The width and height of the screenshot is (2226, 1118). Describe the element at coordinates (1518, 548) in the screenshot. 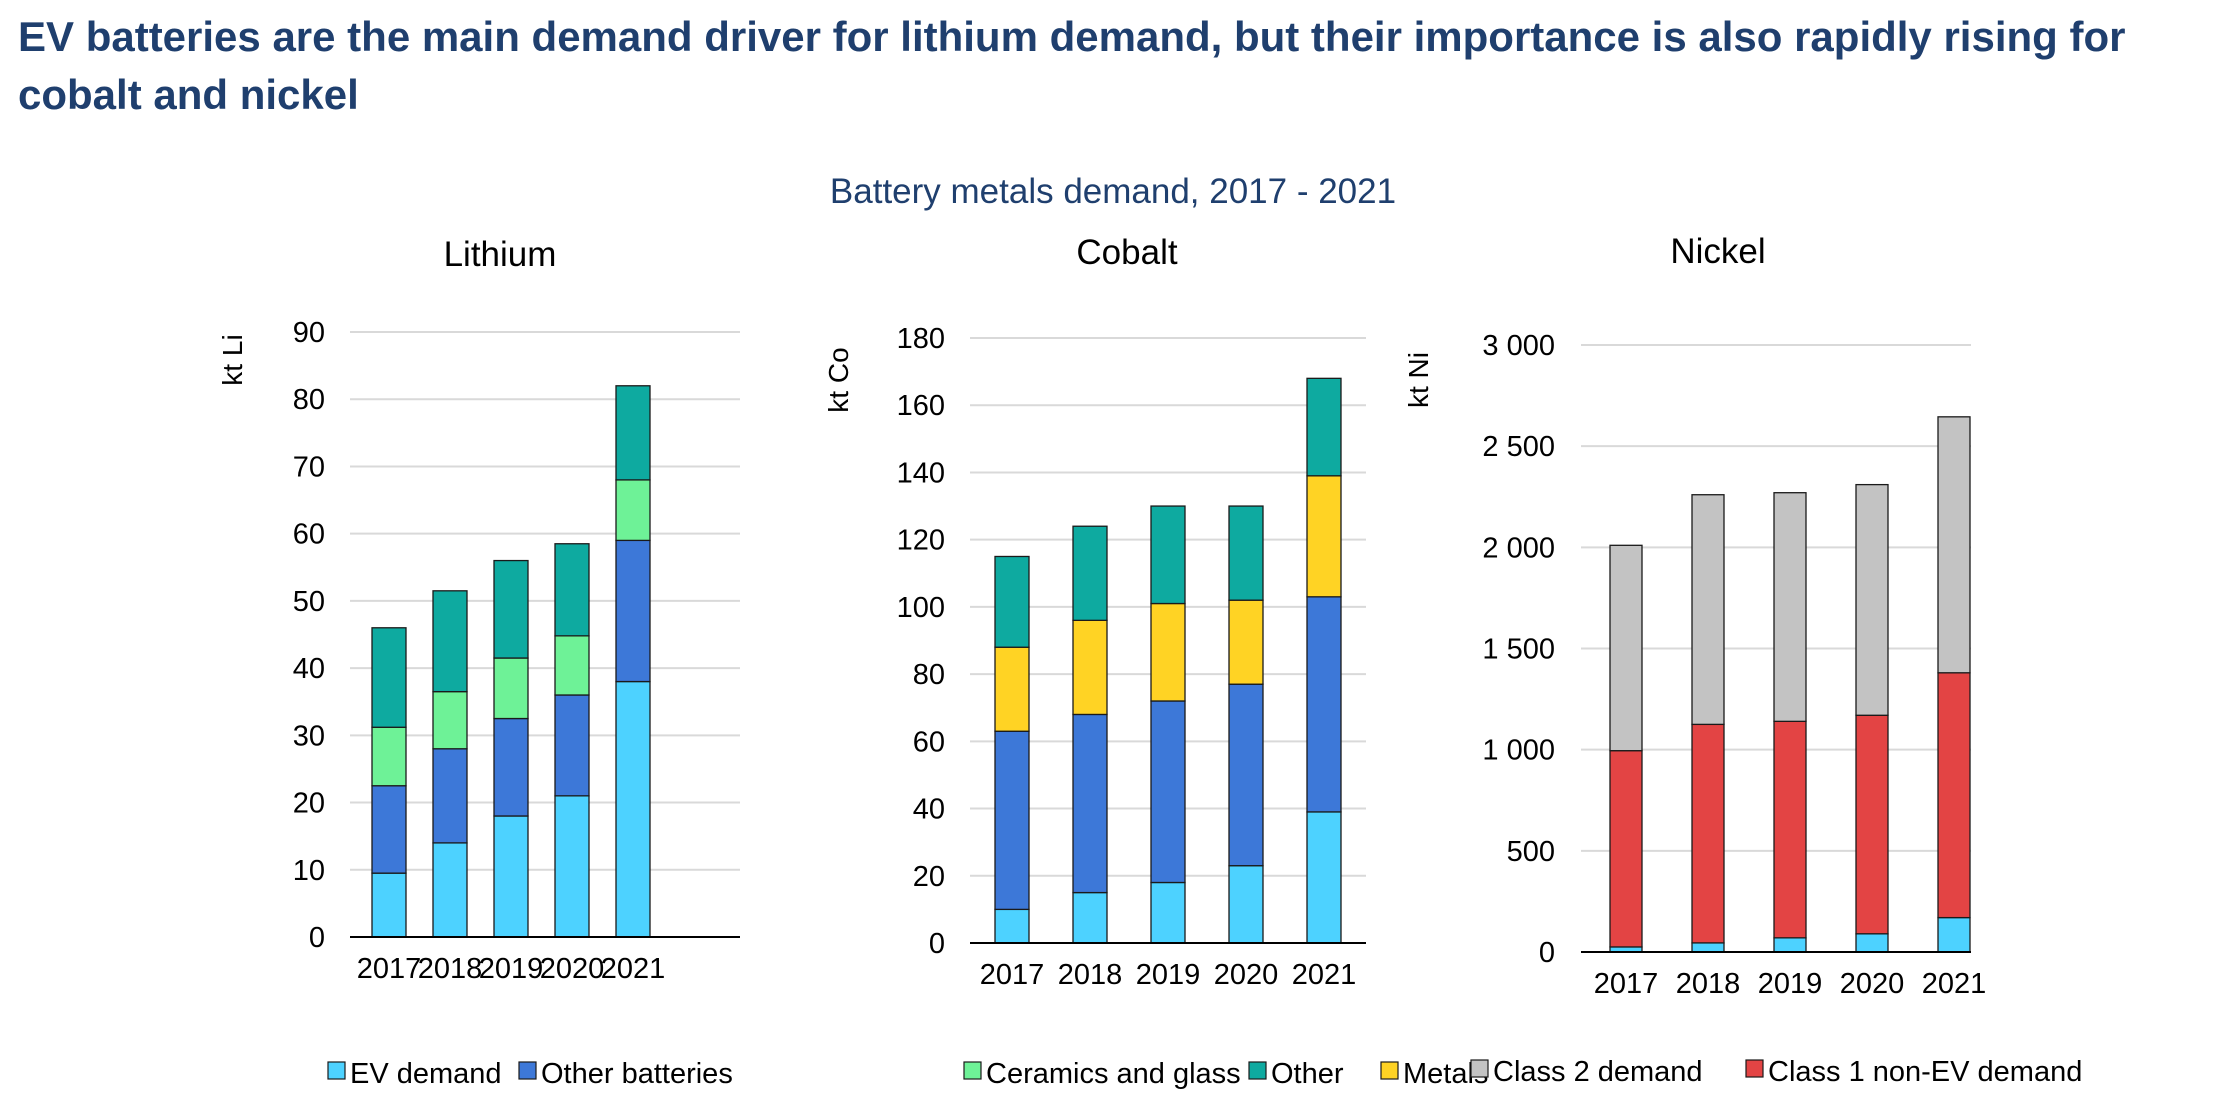

I see `y-tick-label: 2 000` at that location.